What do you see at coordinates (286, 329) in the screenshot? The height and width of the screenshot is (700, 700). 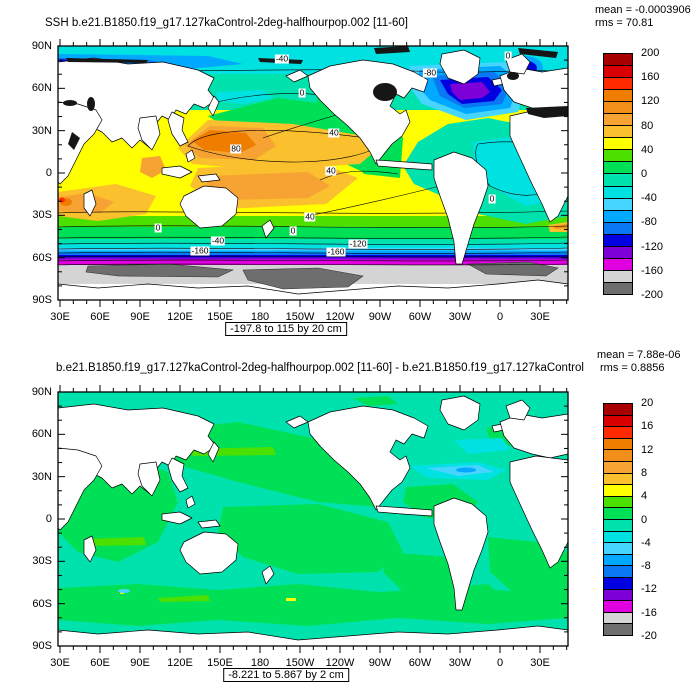 I see `panel1-range-caption: -197.8 to 115 by 20 cm` at bounding box center [286, 329].